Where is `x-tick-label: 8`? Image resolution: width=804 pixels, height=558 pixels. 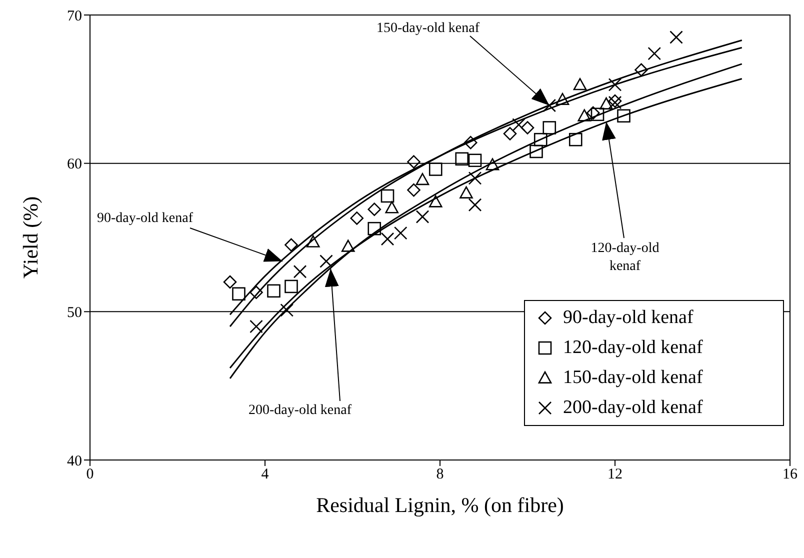
x-tick-label: 8 is located at coordinates (440, 474).